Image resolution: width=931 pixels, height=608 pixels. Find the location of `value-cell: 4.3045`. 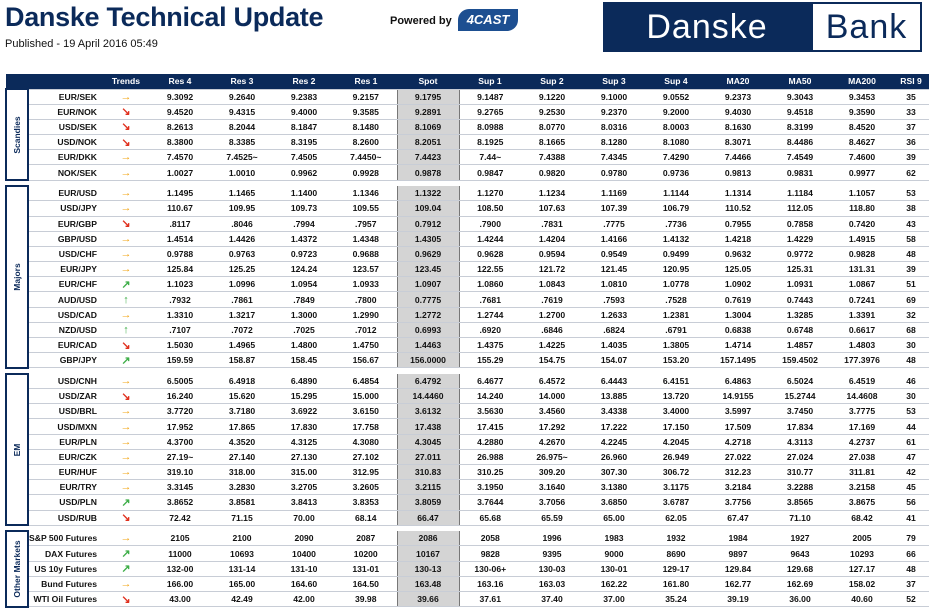

value-cell: 4.3045 is located at coordinates (428, 442).